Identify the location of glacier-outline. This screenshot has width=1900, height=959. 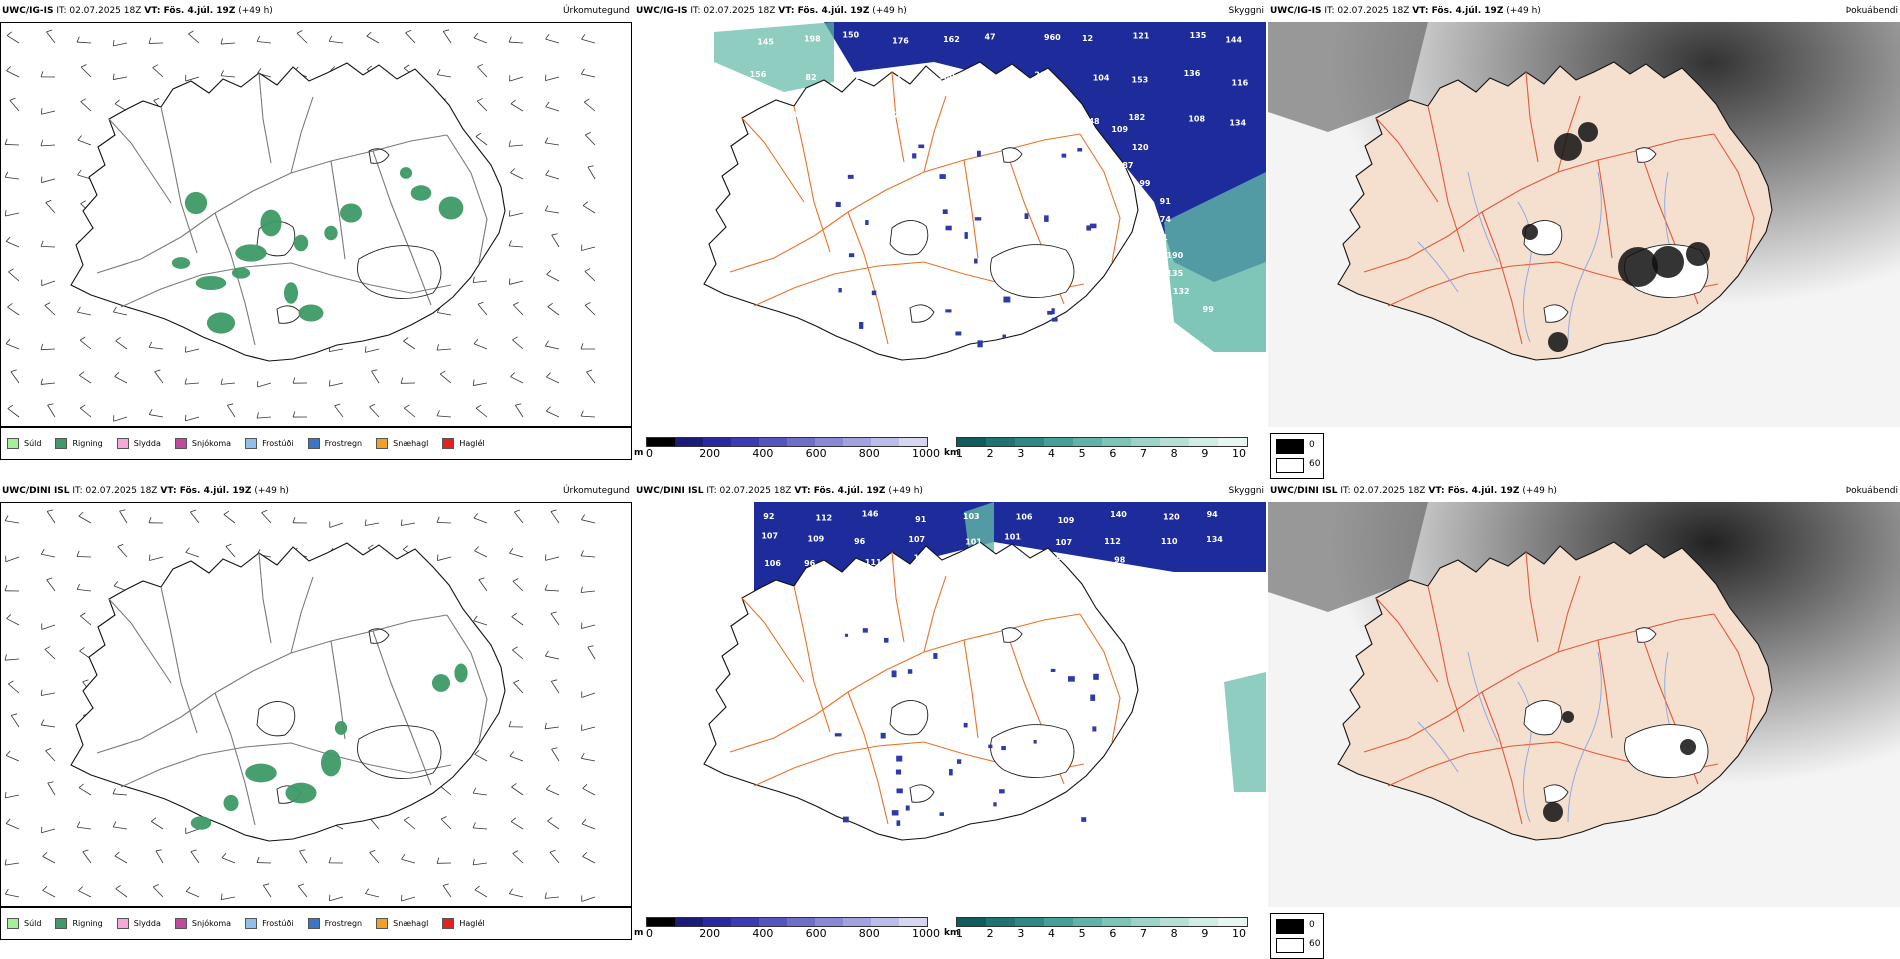
(1667, 751).